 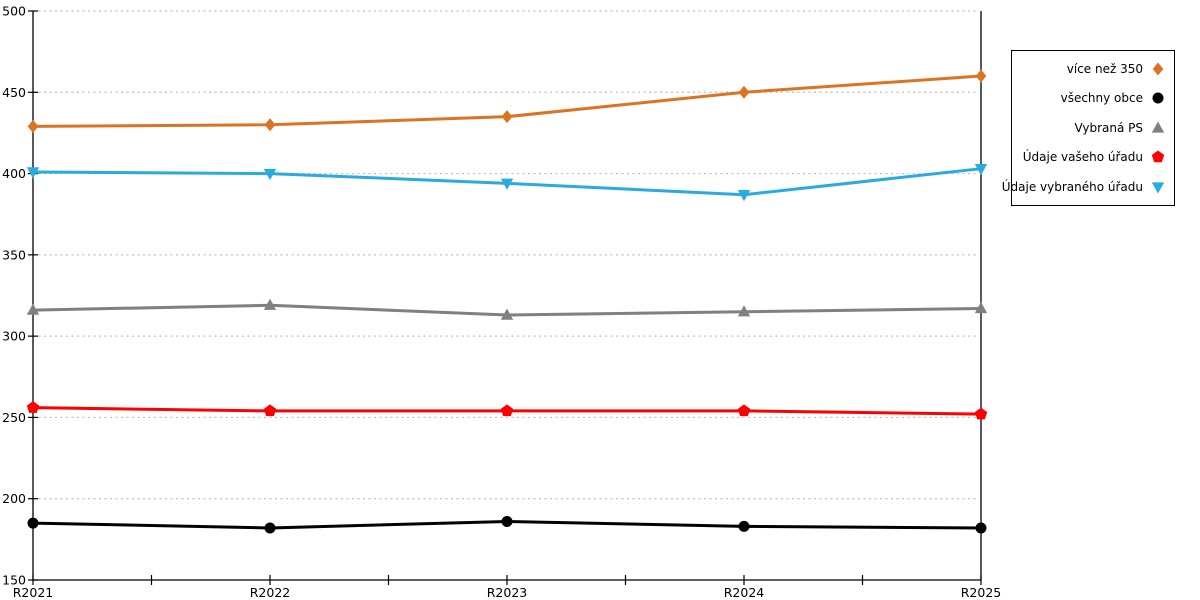 I want to click on diamond-marker-icon, so click(x=1158, y=69).